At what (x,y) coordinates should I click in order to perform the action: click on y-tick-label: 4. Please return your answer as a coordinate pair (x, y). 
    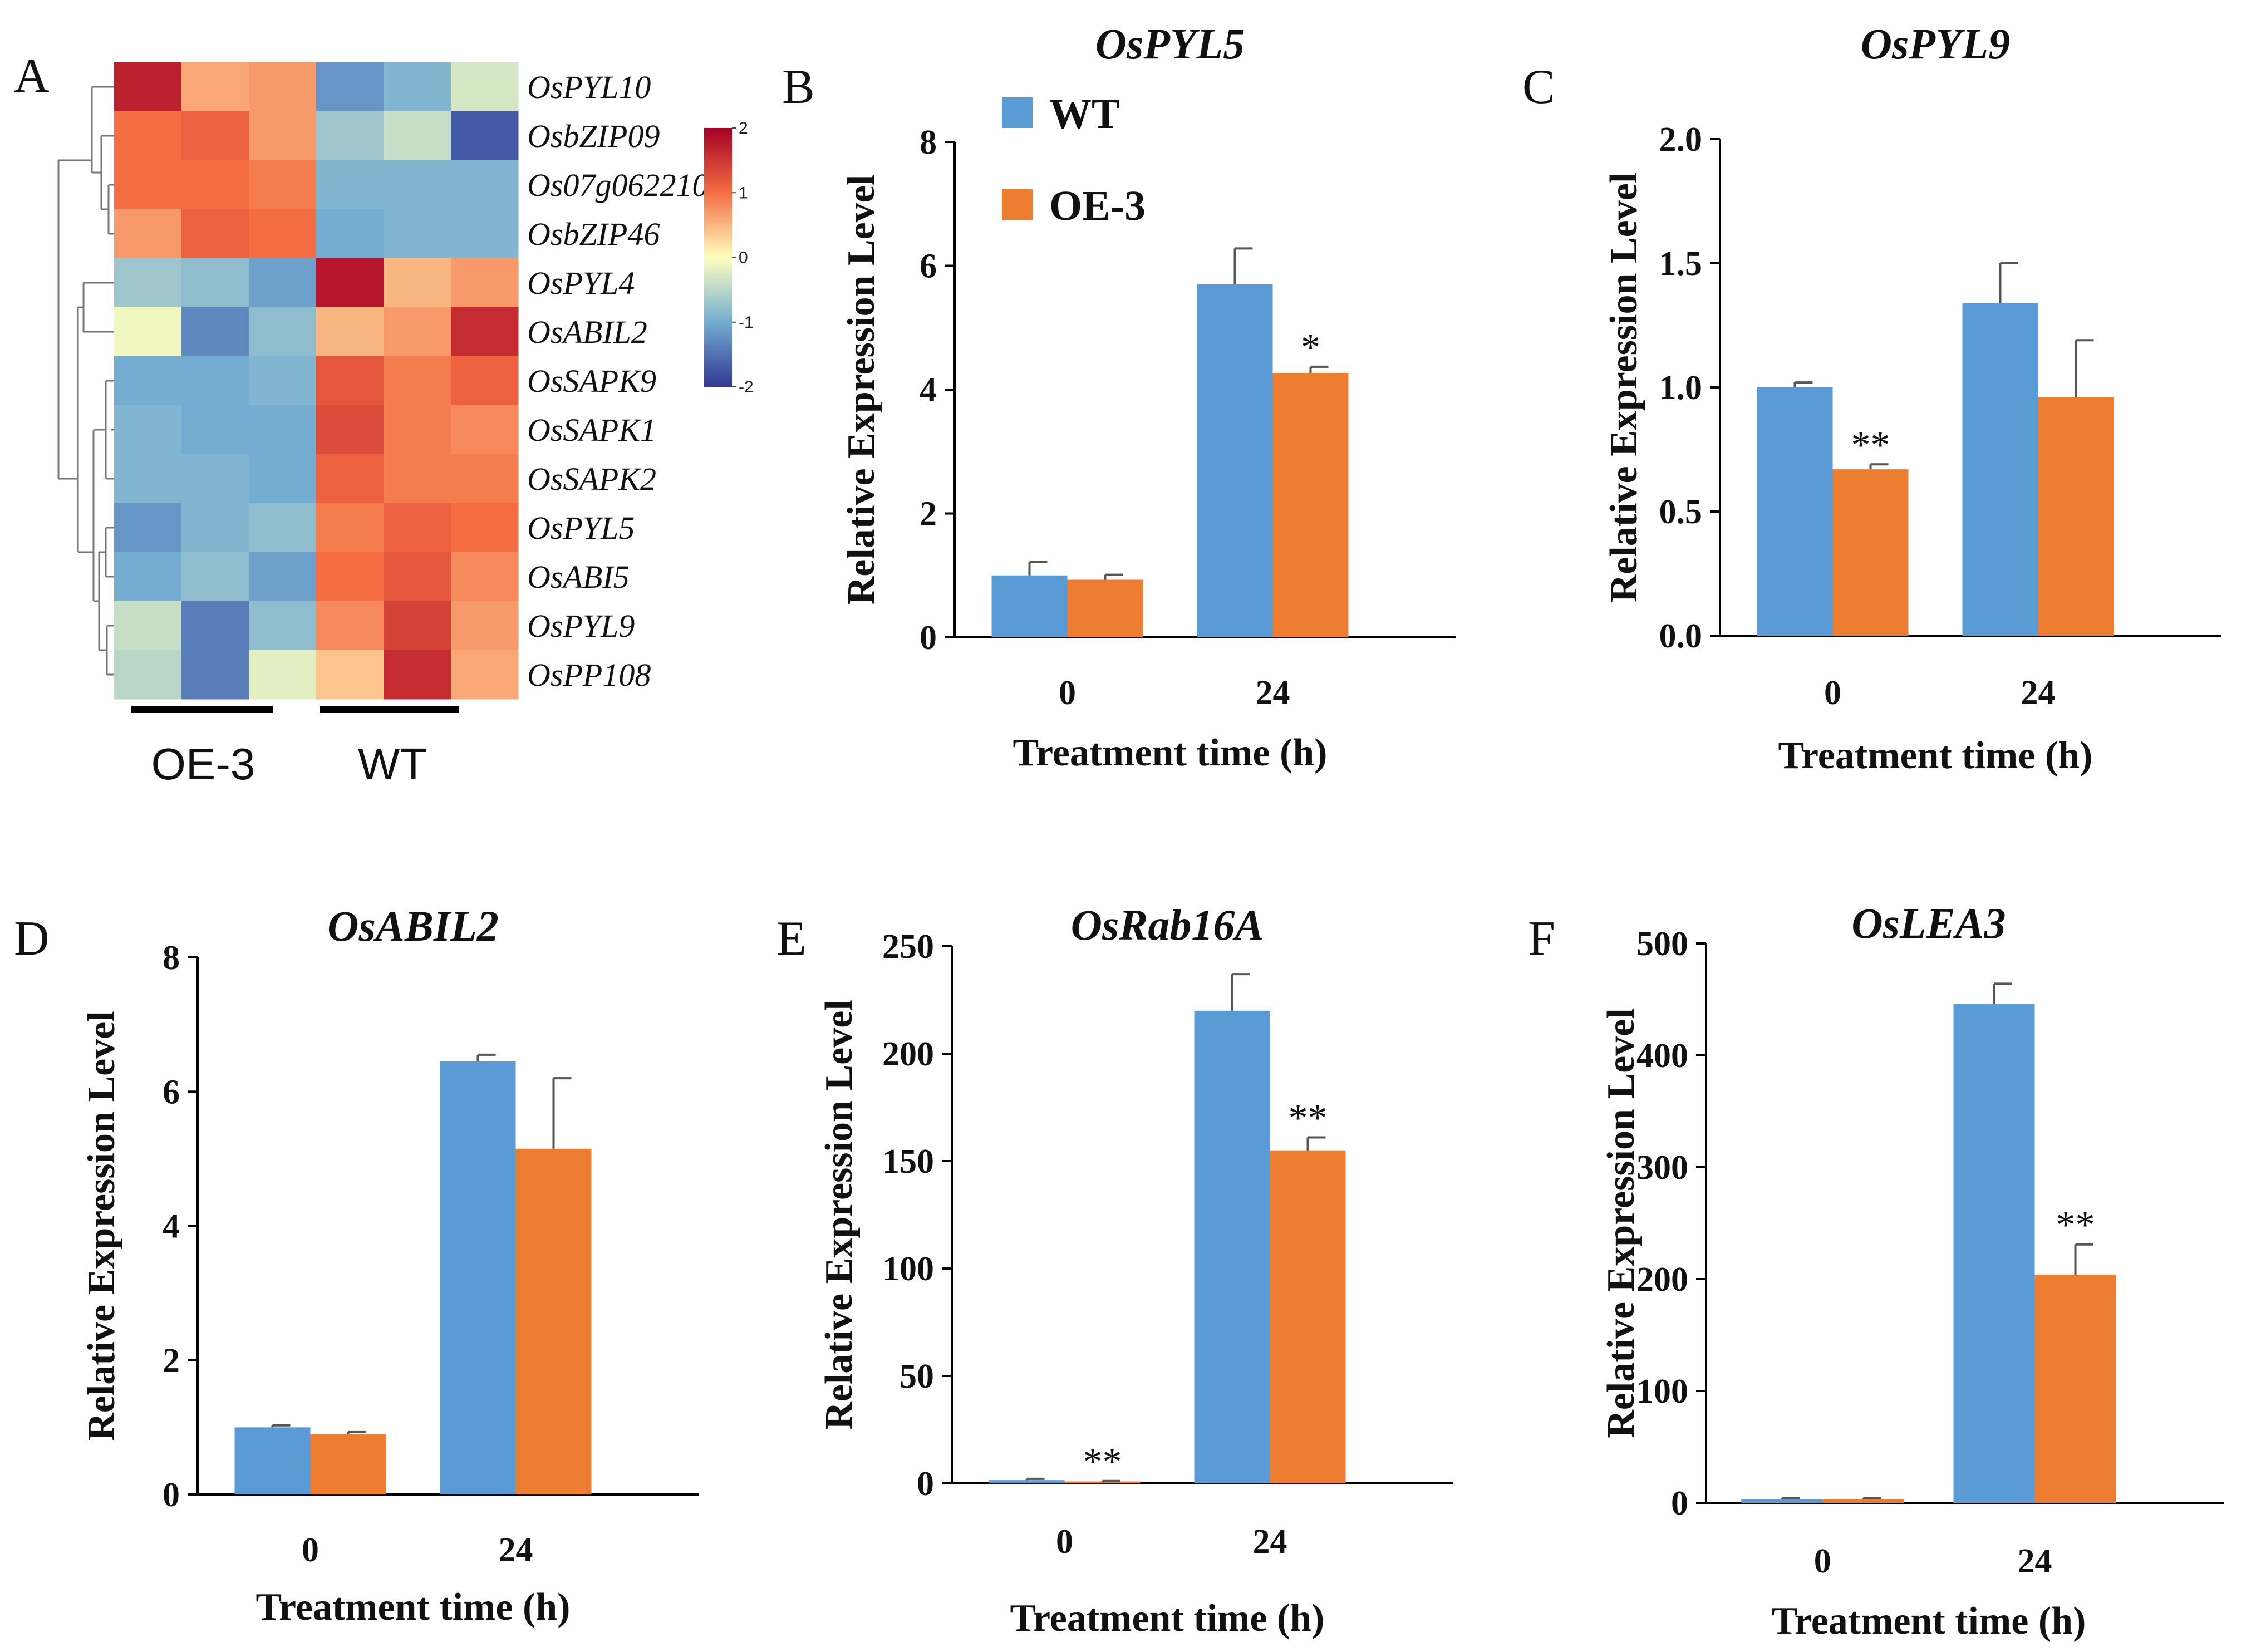
    Looking at the image, I should click on (171, 1227).